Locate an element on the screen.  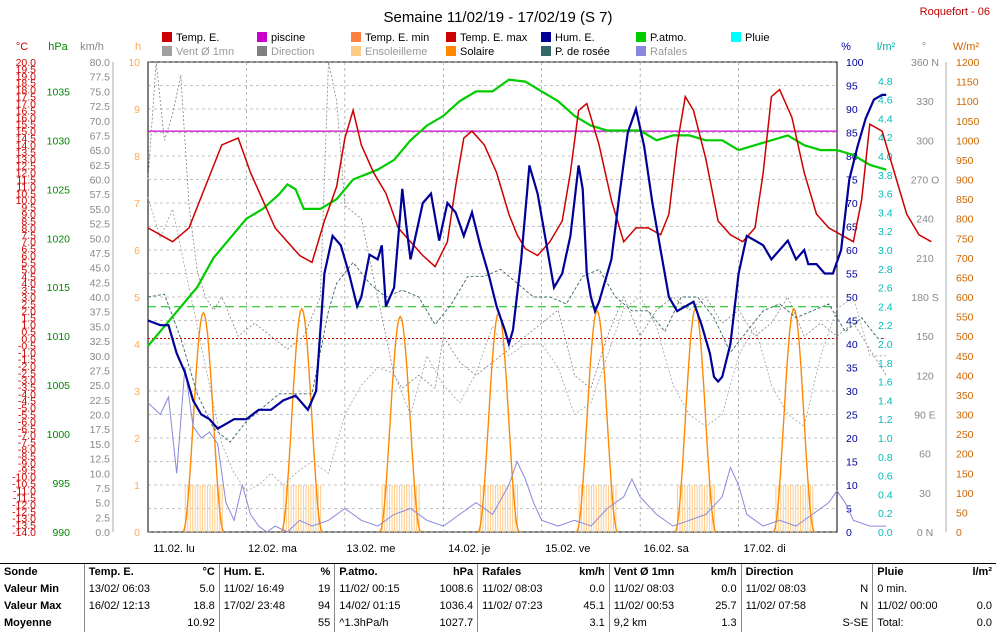
axis-unit: h is located at coordinates (138, 47).